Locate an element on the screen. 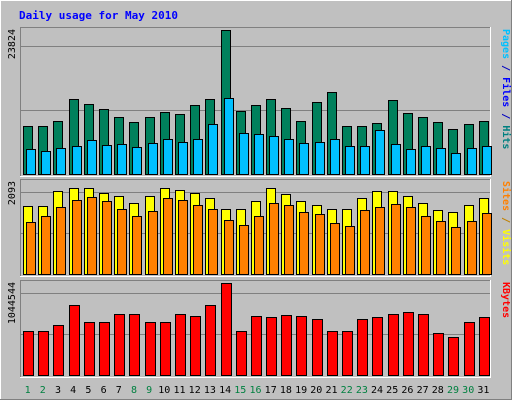  day-label-19: 19 is located at coordinates (301, 390).